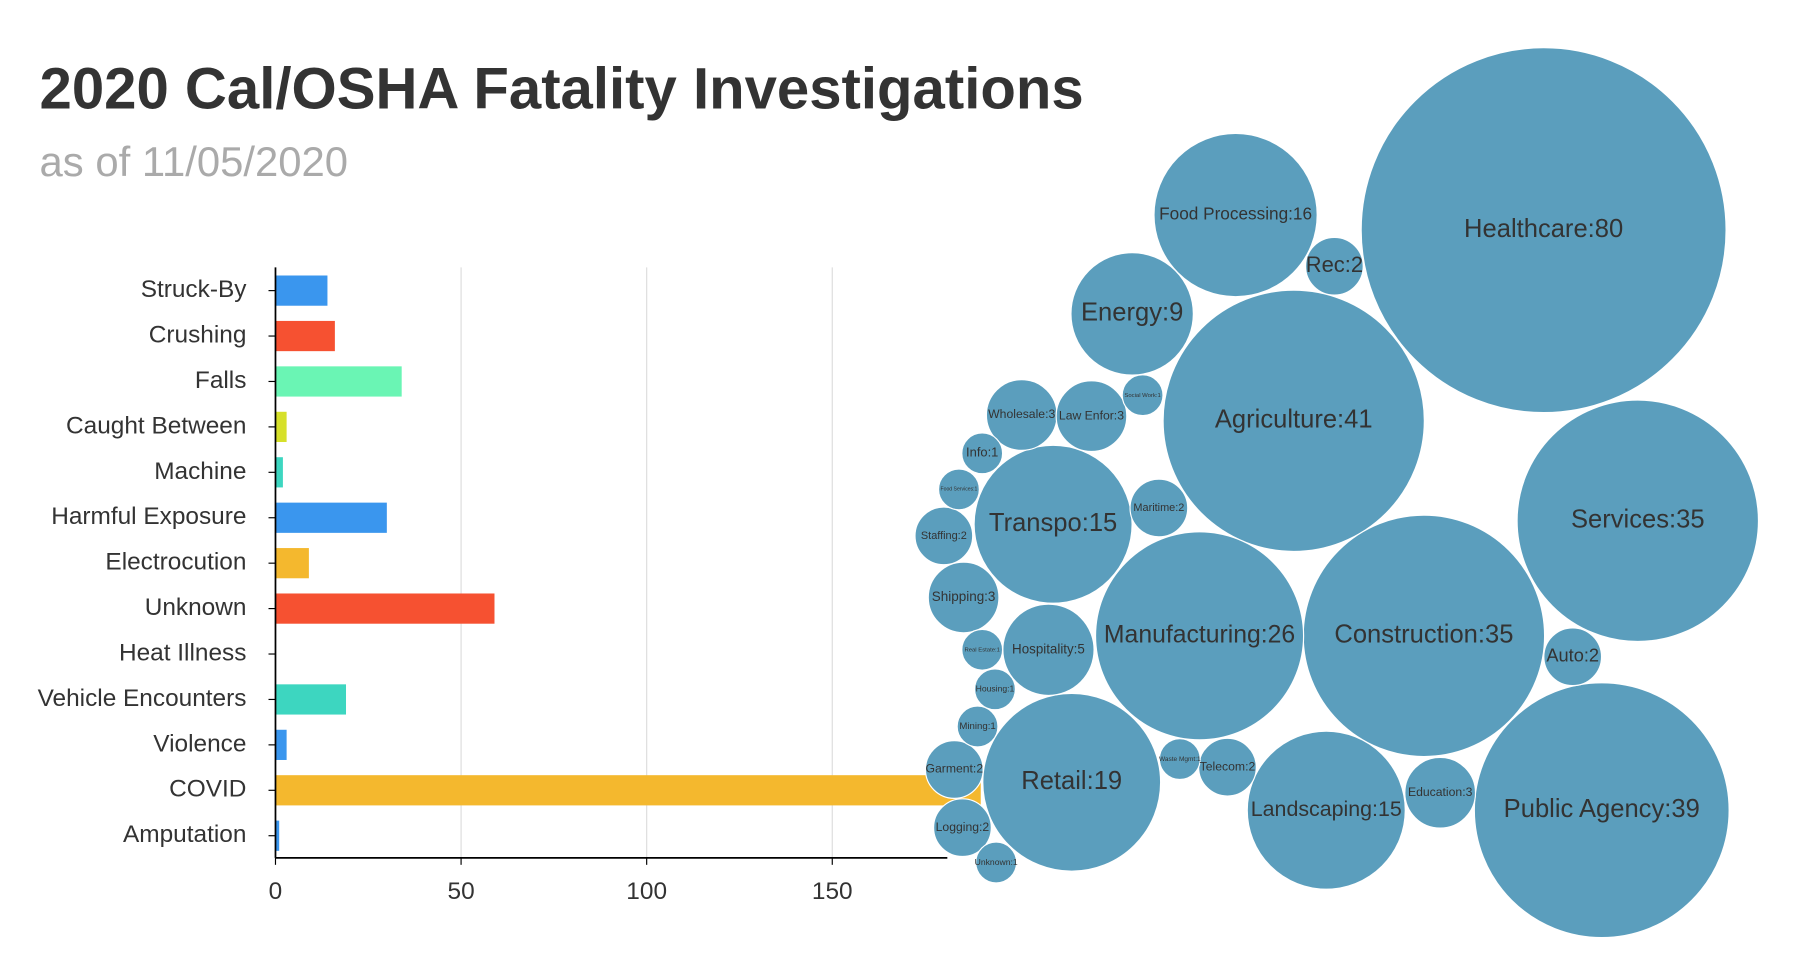  I want to click on bubble-label: Unknown:1, so click(996, 862).